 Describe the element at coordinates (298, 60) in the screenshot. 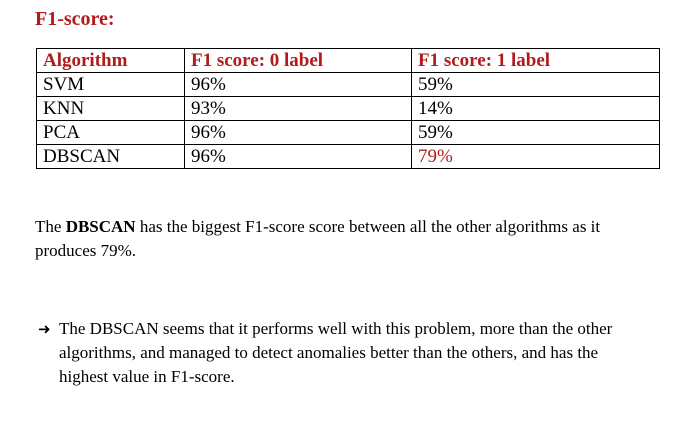

I see `header-f1-label-0: F1 score: 0 label` at that location.